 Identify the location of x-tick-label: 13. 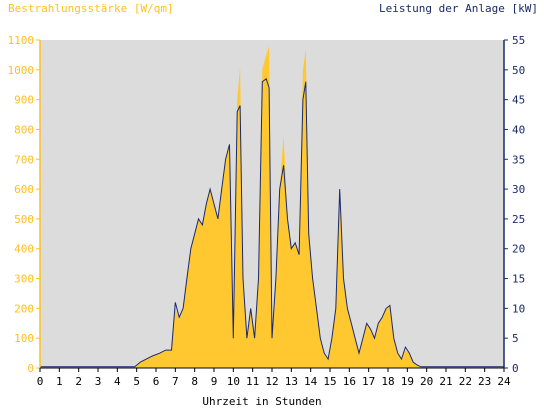
(291, 381).